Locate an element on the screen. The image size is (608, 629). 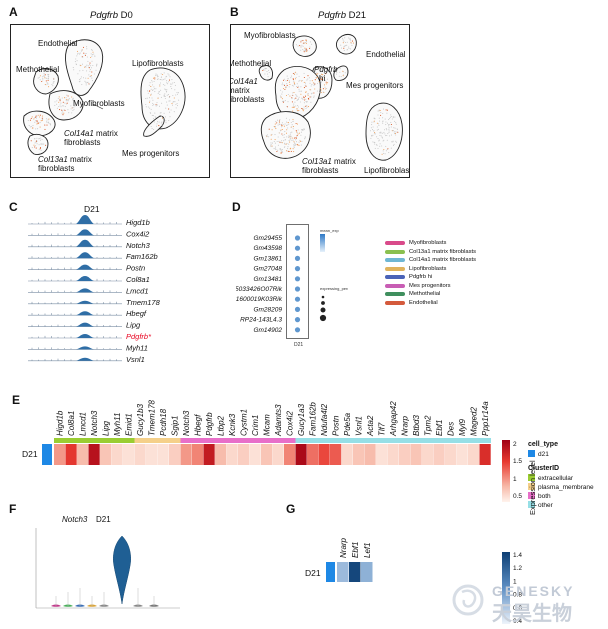
cluster-label-methothelial: Methothelial is located at coordinates (250, 63).